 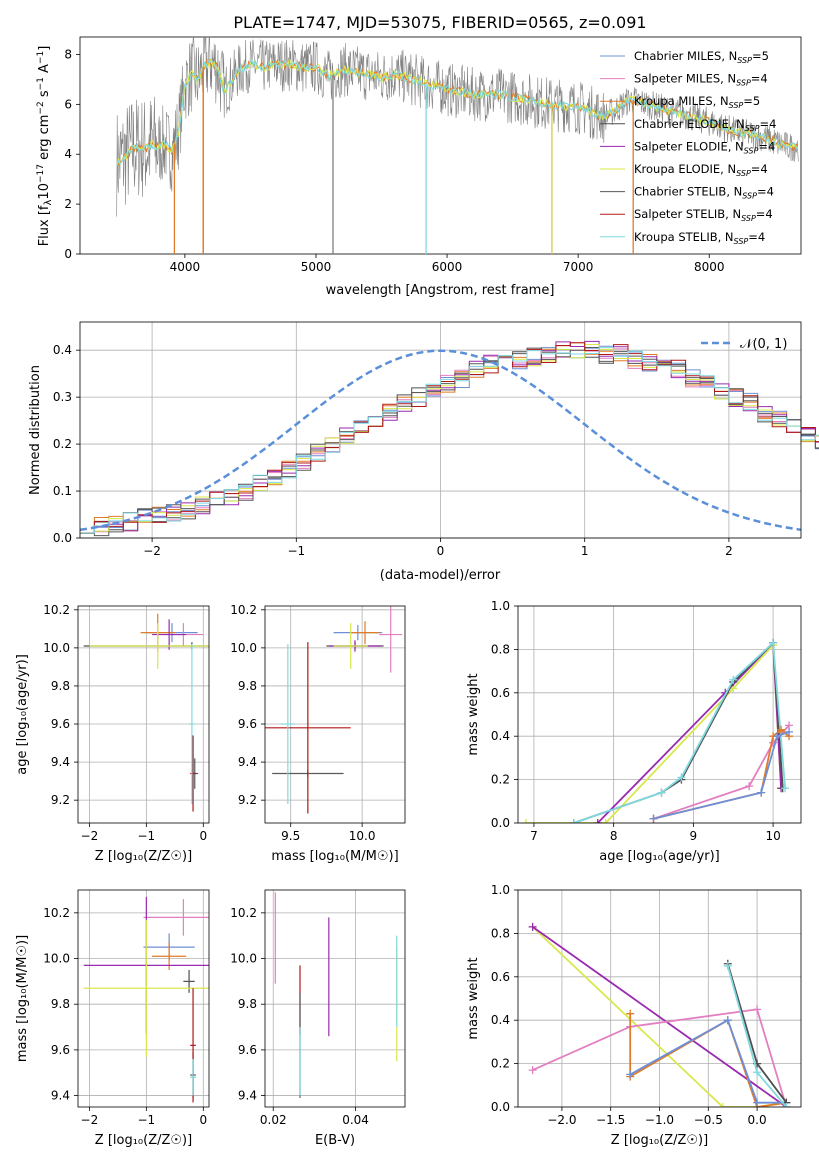 What do you see at coordinates (152, 551) in the screenshot?
I see `residuals-xtick-label: −2` at bounding box center [152, 551].